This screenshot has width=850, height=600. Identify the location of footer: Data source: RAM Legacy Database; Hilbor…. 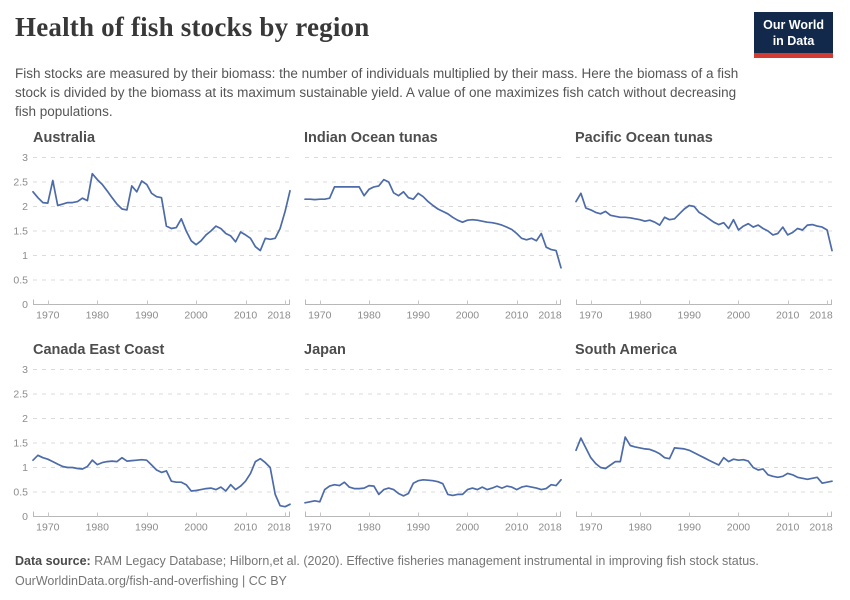
(425, 571).